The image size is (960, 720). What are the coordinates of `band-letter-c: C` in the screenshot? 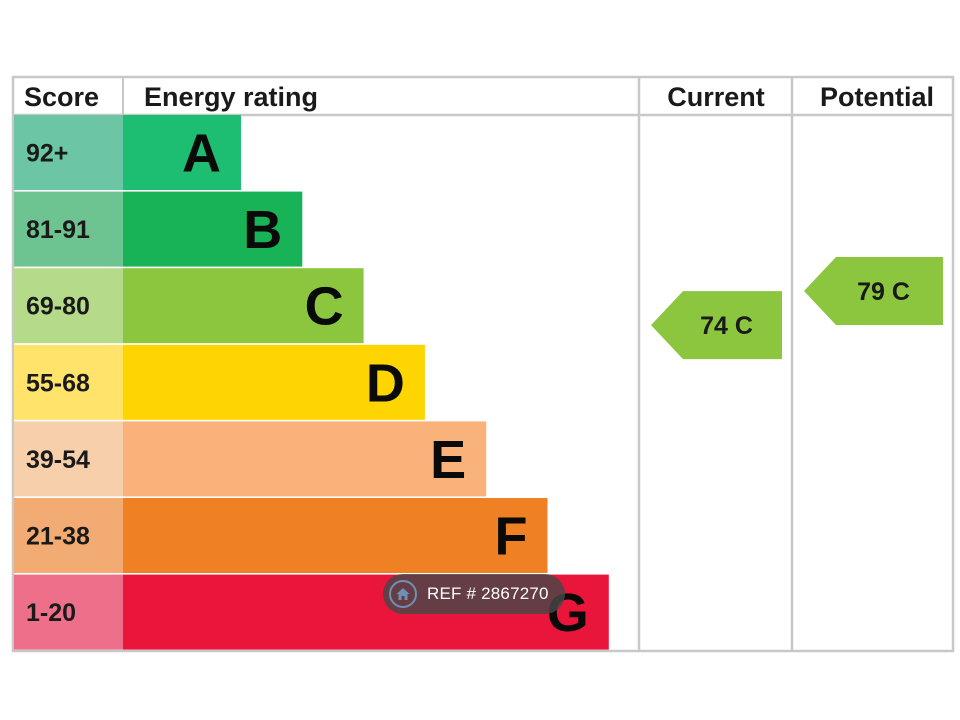 It's located at (324, 307).